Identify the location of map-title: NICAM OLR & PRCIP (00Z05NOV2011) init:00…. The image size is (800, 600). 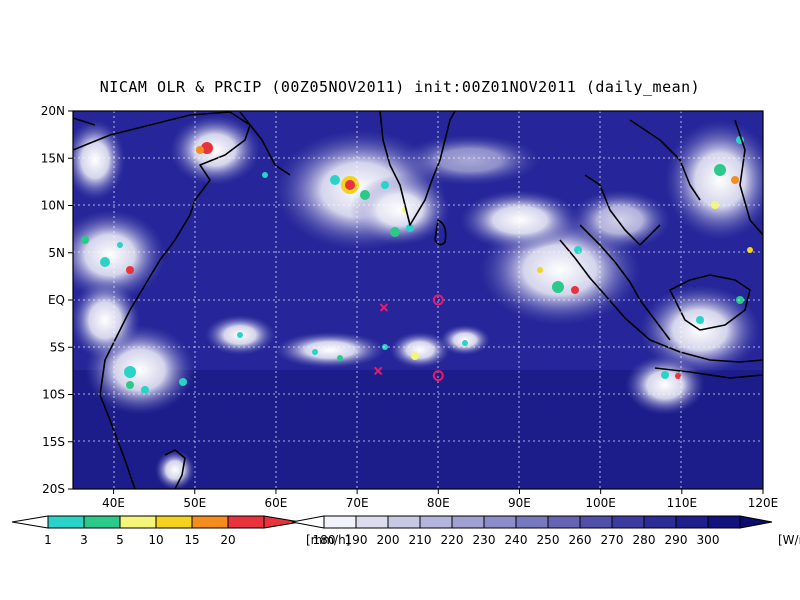
(400, 87).